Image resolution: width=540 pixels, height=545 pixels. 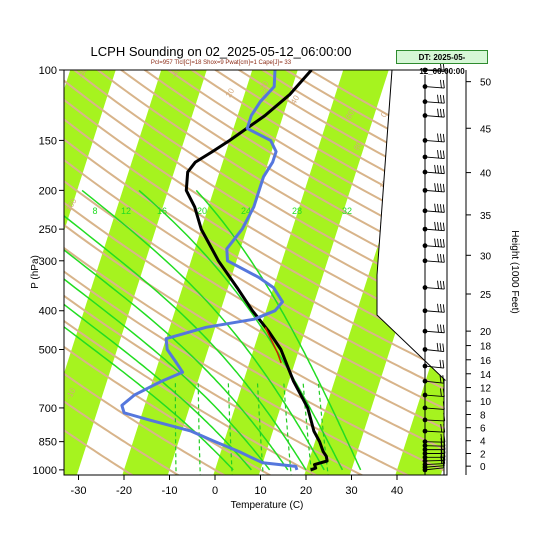 What do you see at coordinates (486, 83) in the screenshot?
I see `height-tick-label: 50` at bounding box center [486, 83].